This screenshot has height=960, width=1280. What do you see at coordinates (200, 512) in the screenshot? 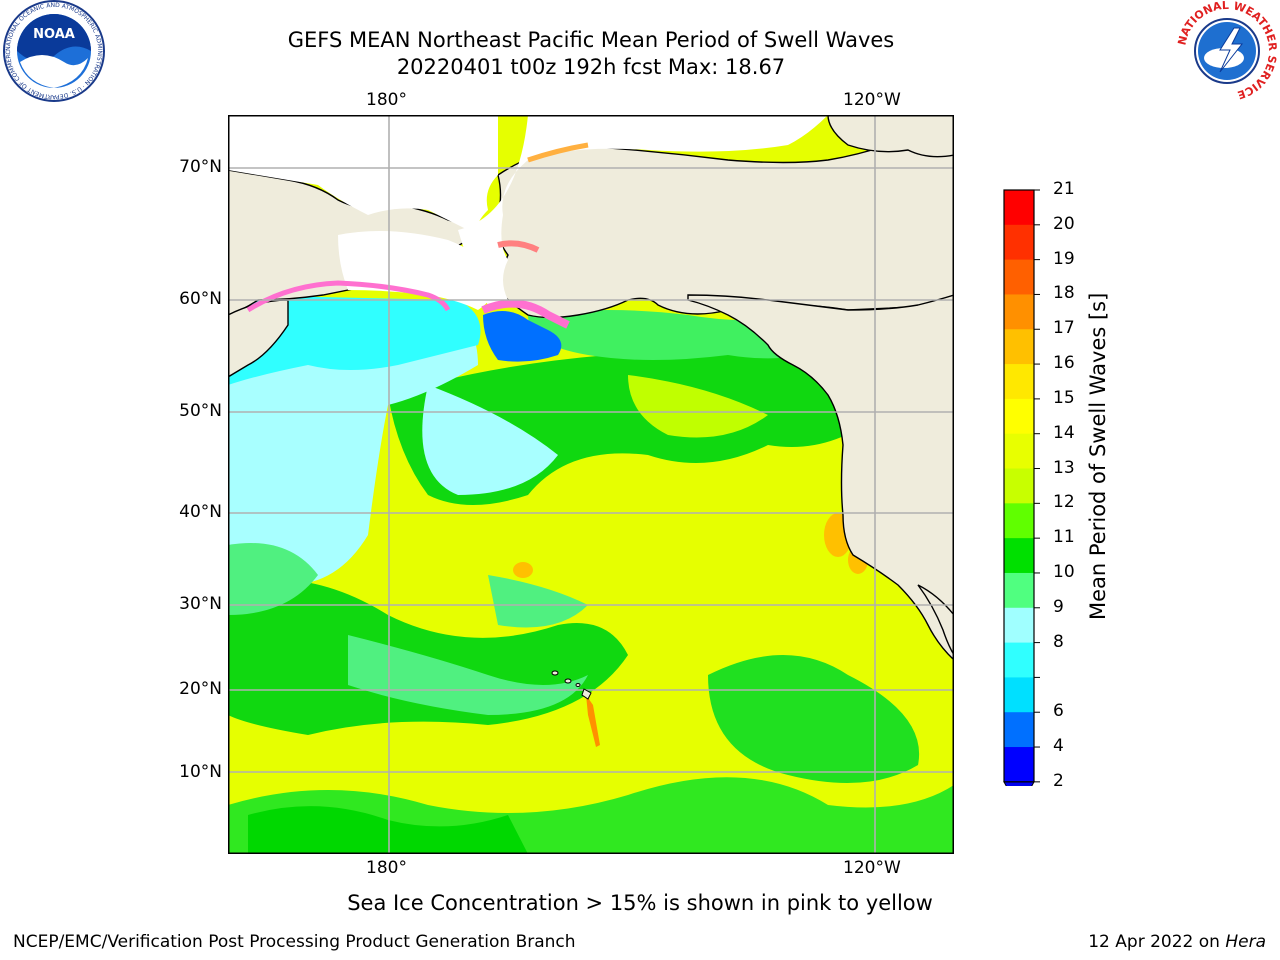
I see `lat-label-40n: 40°N` at bounding box center [200, 512].